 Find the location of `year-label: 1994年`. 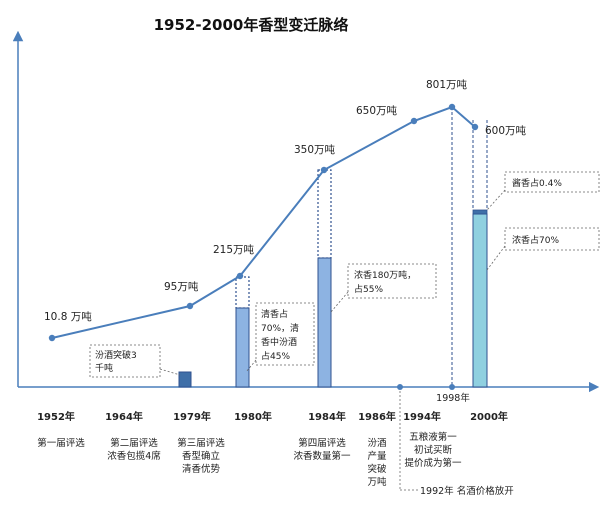

year-label: 1994年 is located at coordinates (422, 416).